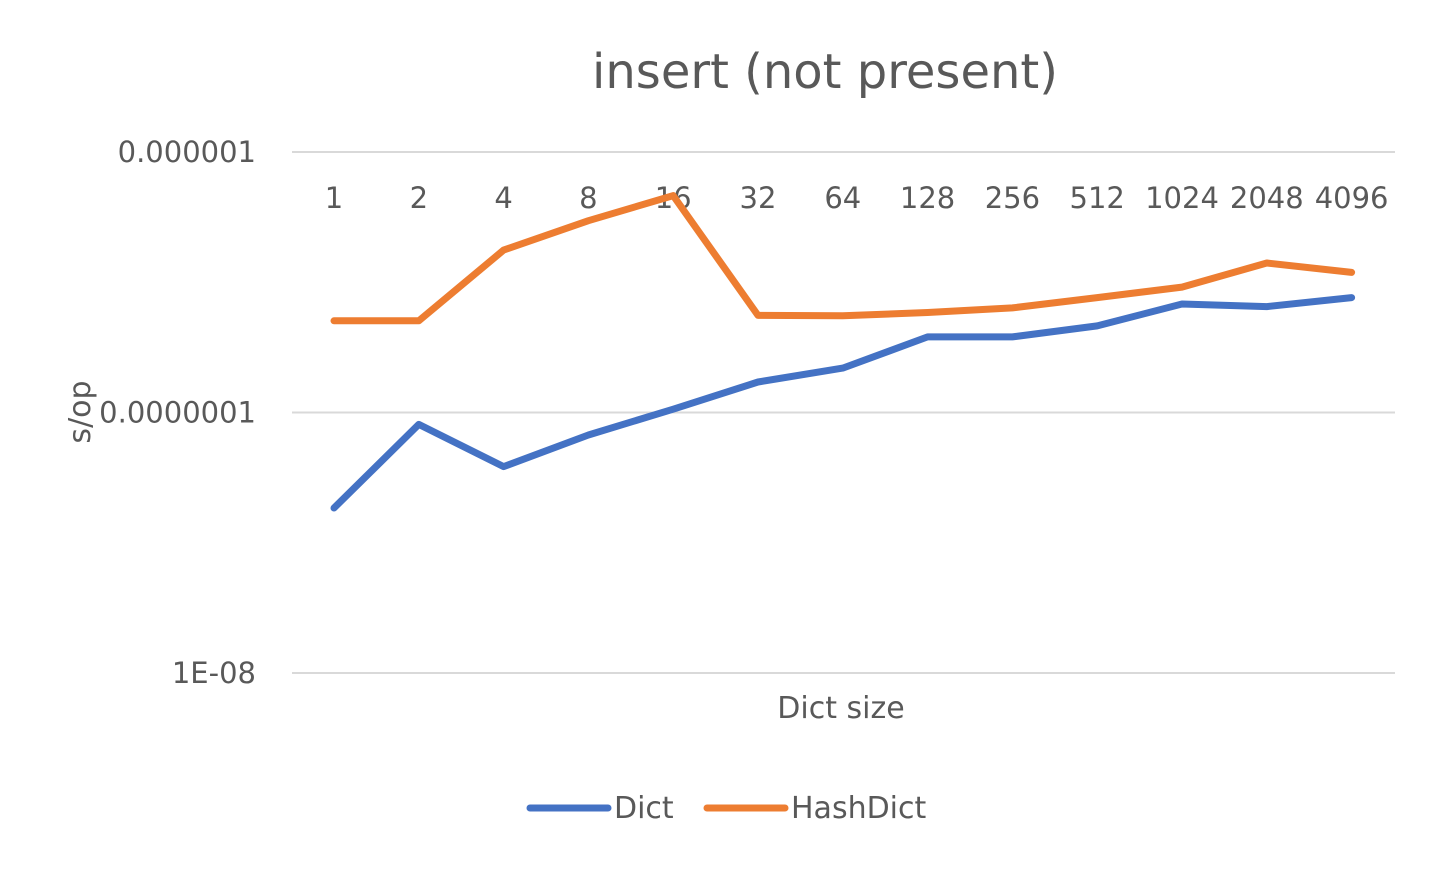 The height and width of the screenshot is (877, 1442). Describe the element at coordinates (503, 198) in the screenshot. I see `x-tick-label: 4` at that location.